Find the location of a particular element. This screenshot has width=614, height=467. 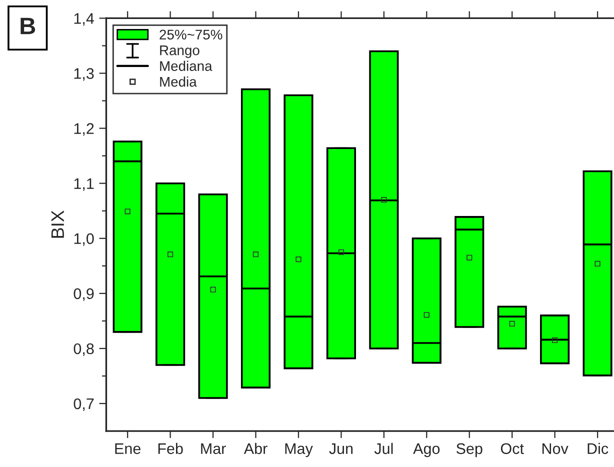

legend-label: 25%~75% is located at coordinates (191, 35).